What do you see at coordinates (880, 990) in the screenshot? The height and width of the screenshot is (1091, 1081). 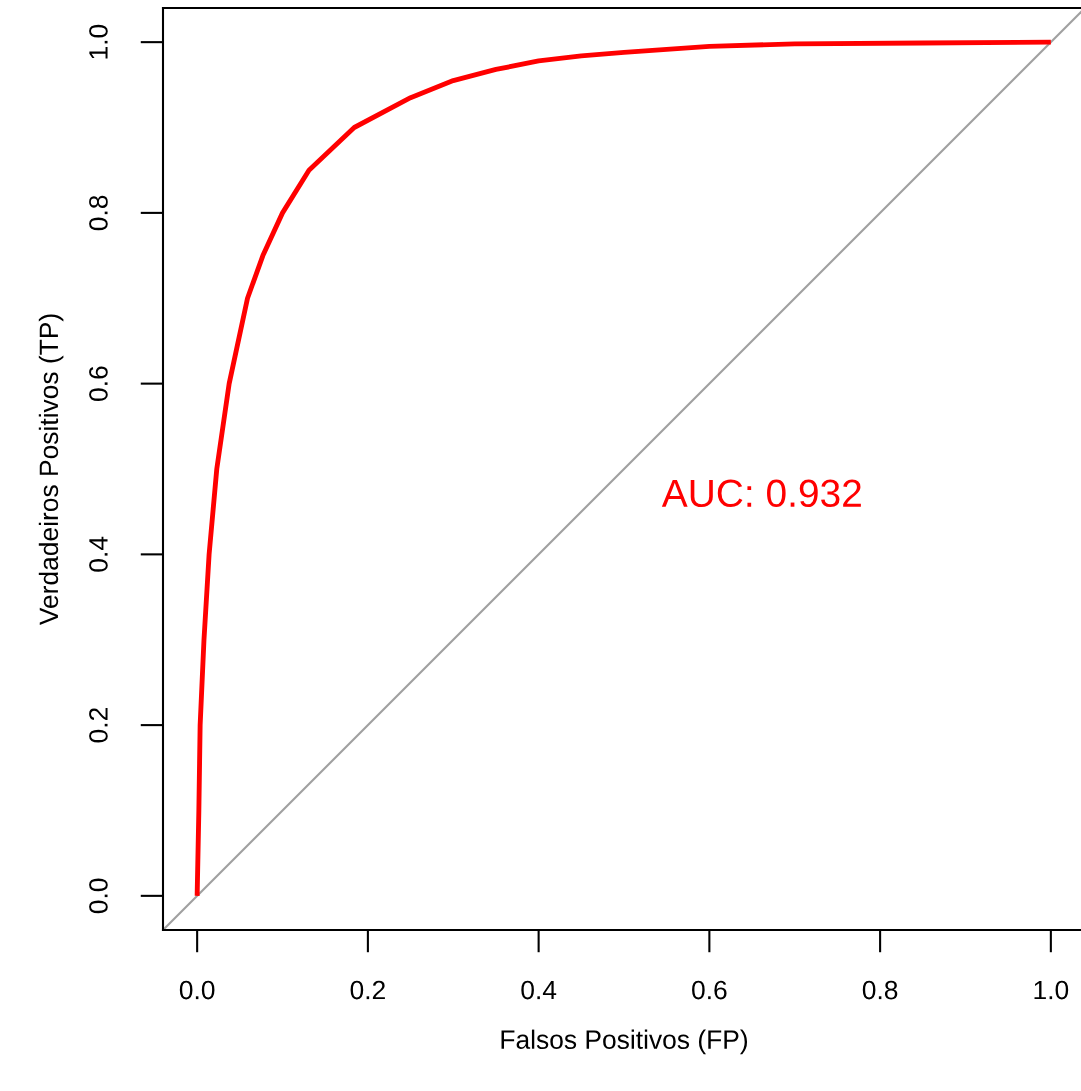 I see `x-tick-label: 0.8` at bounding box center [880, 990].